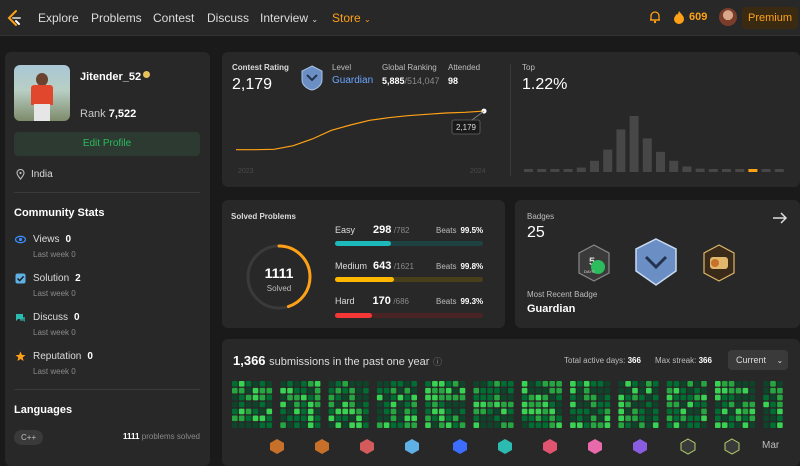  I want to click on nav-interview: Interview ⌄, so click(289, 18).